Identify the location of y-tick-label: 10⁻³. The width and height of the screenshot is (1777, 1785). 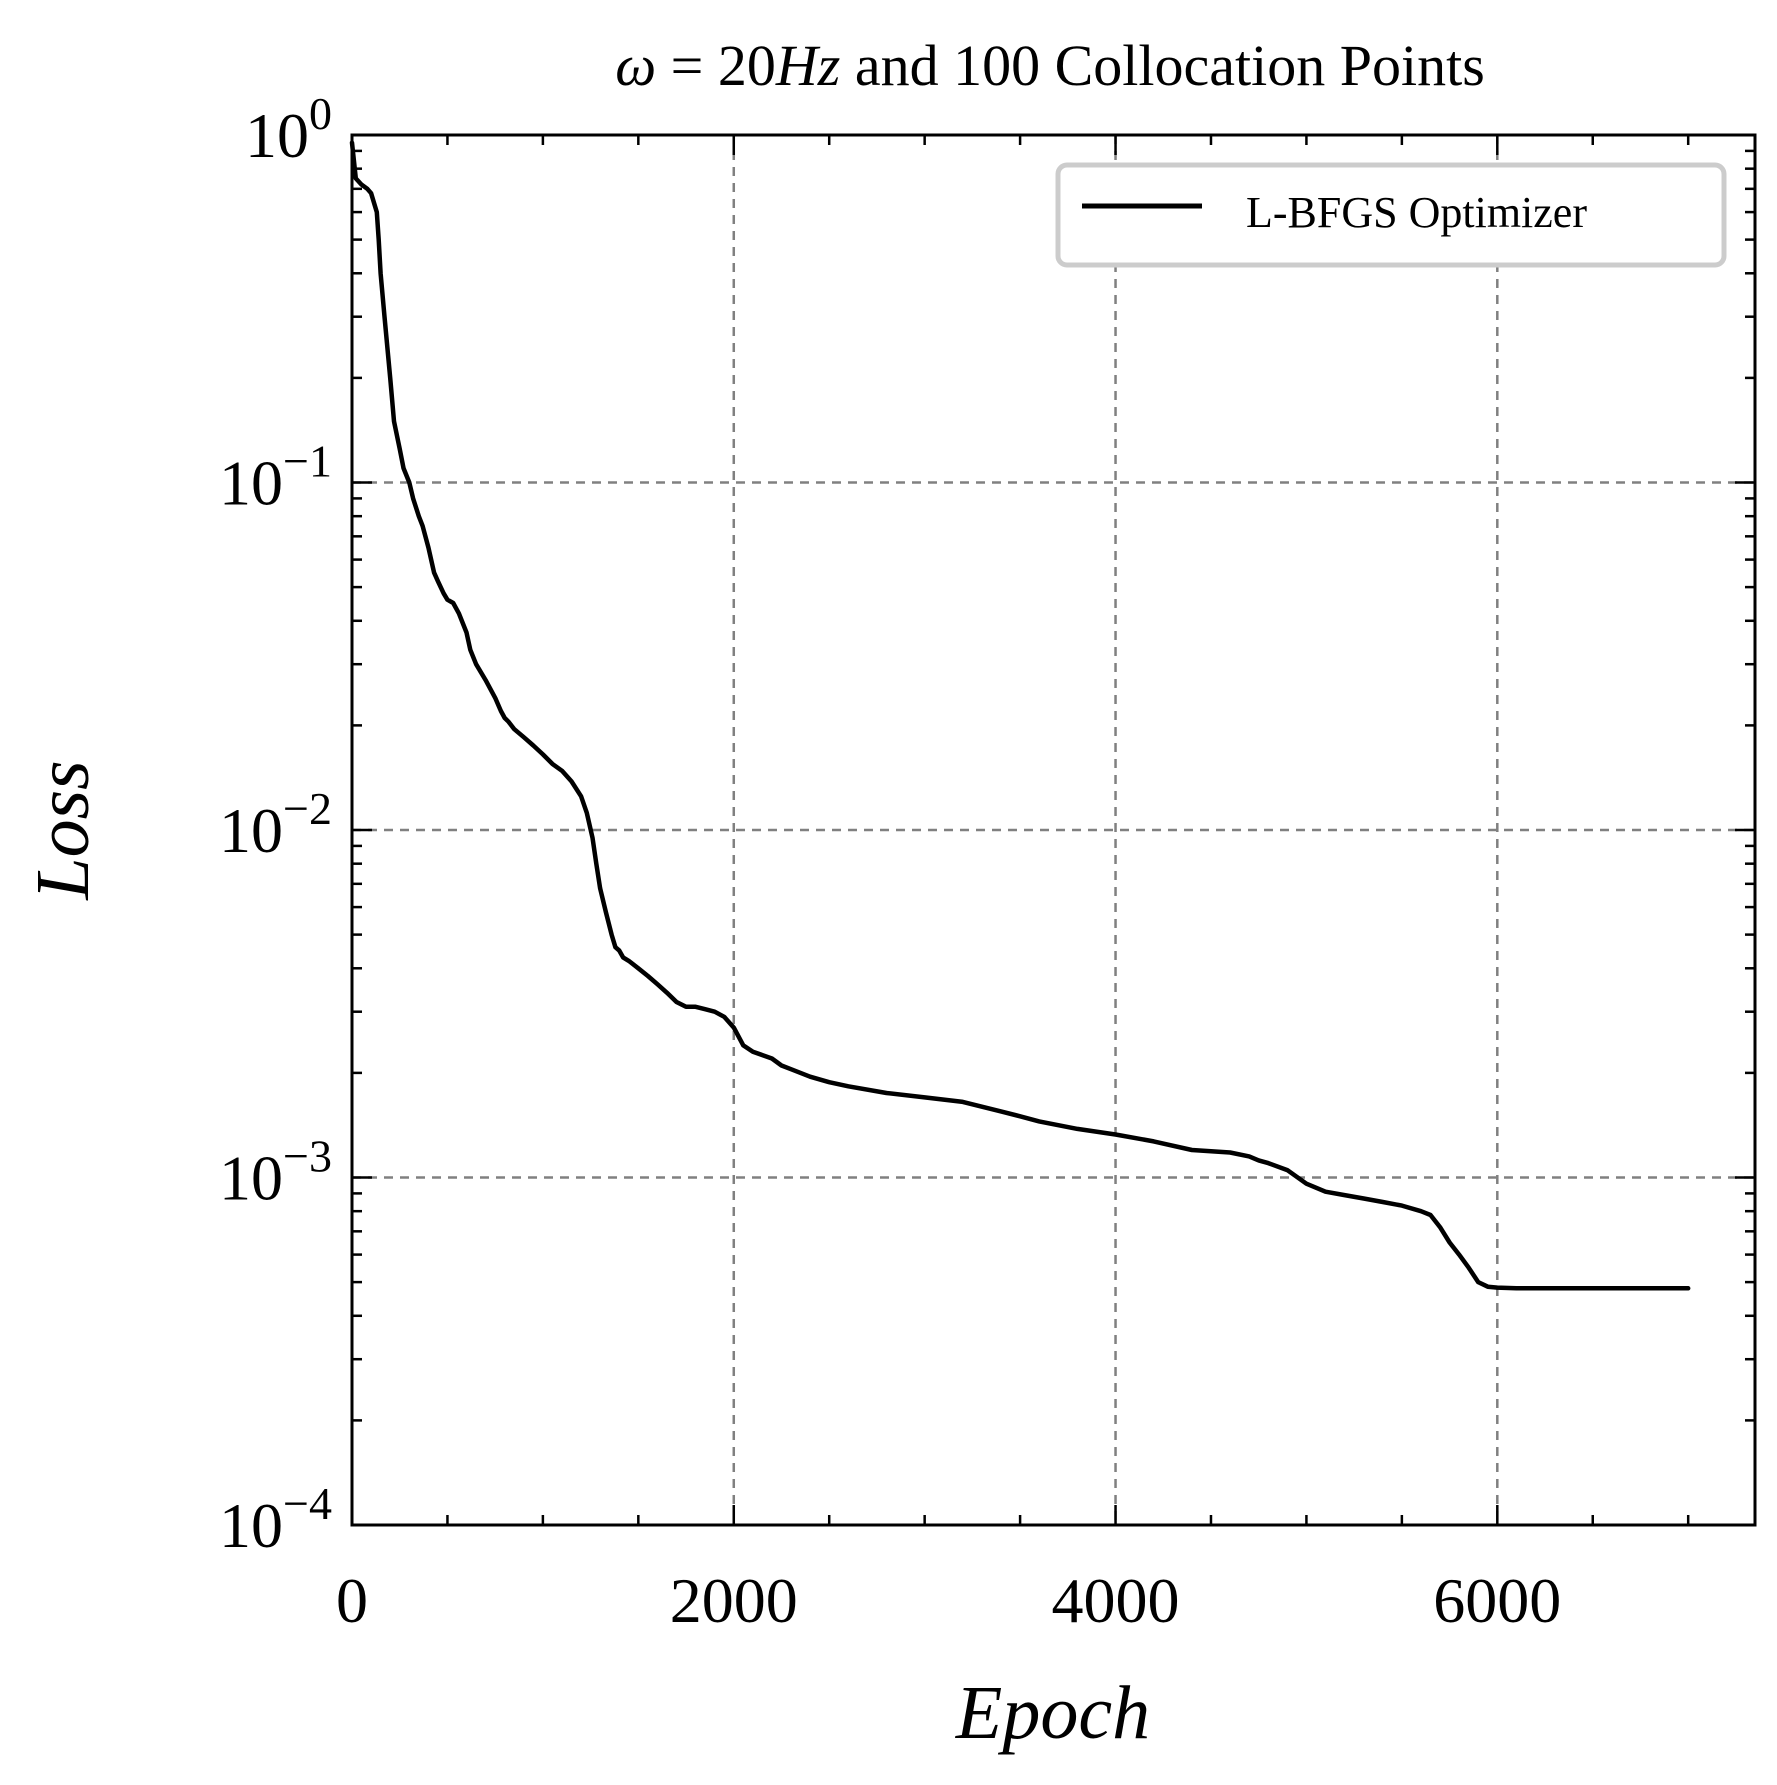
(275, 1172).